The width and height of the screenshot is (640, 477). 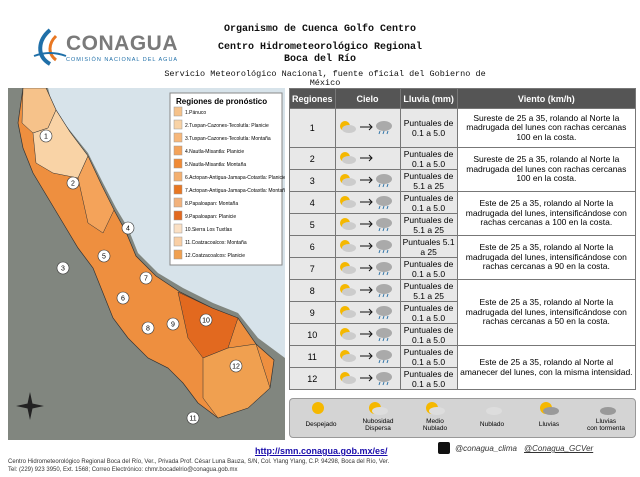 I want to click on region-cell: 2, so click(x=312, y=158).